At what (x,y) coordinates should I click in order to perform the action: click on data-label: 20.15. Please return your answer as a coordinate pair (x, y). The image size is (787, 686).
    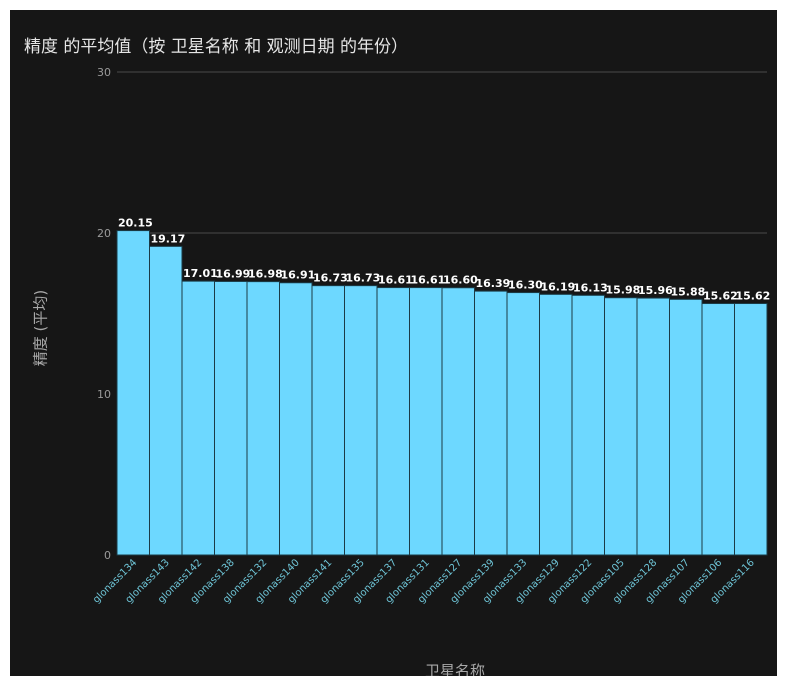
    Looking at the image, I should click on (135, 223).